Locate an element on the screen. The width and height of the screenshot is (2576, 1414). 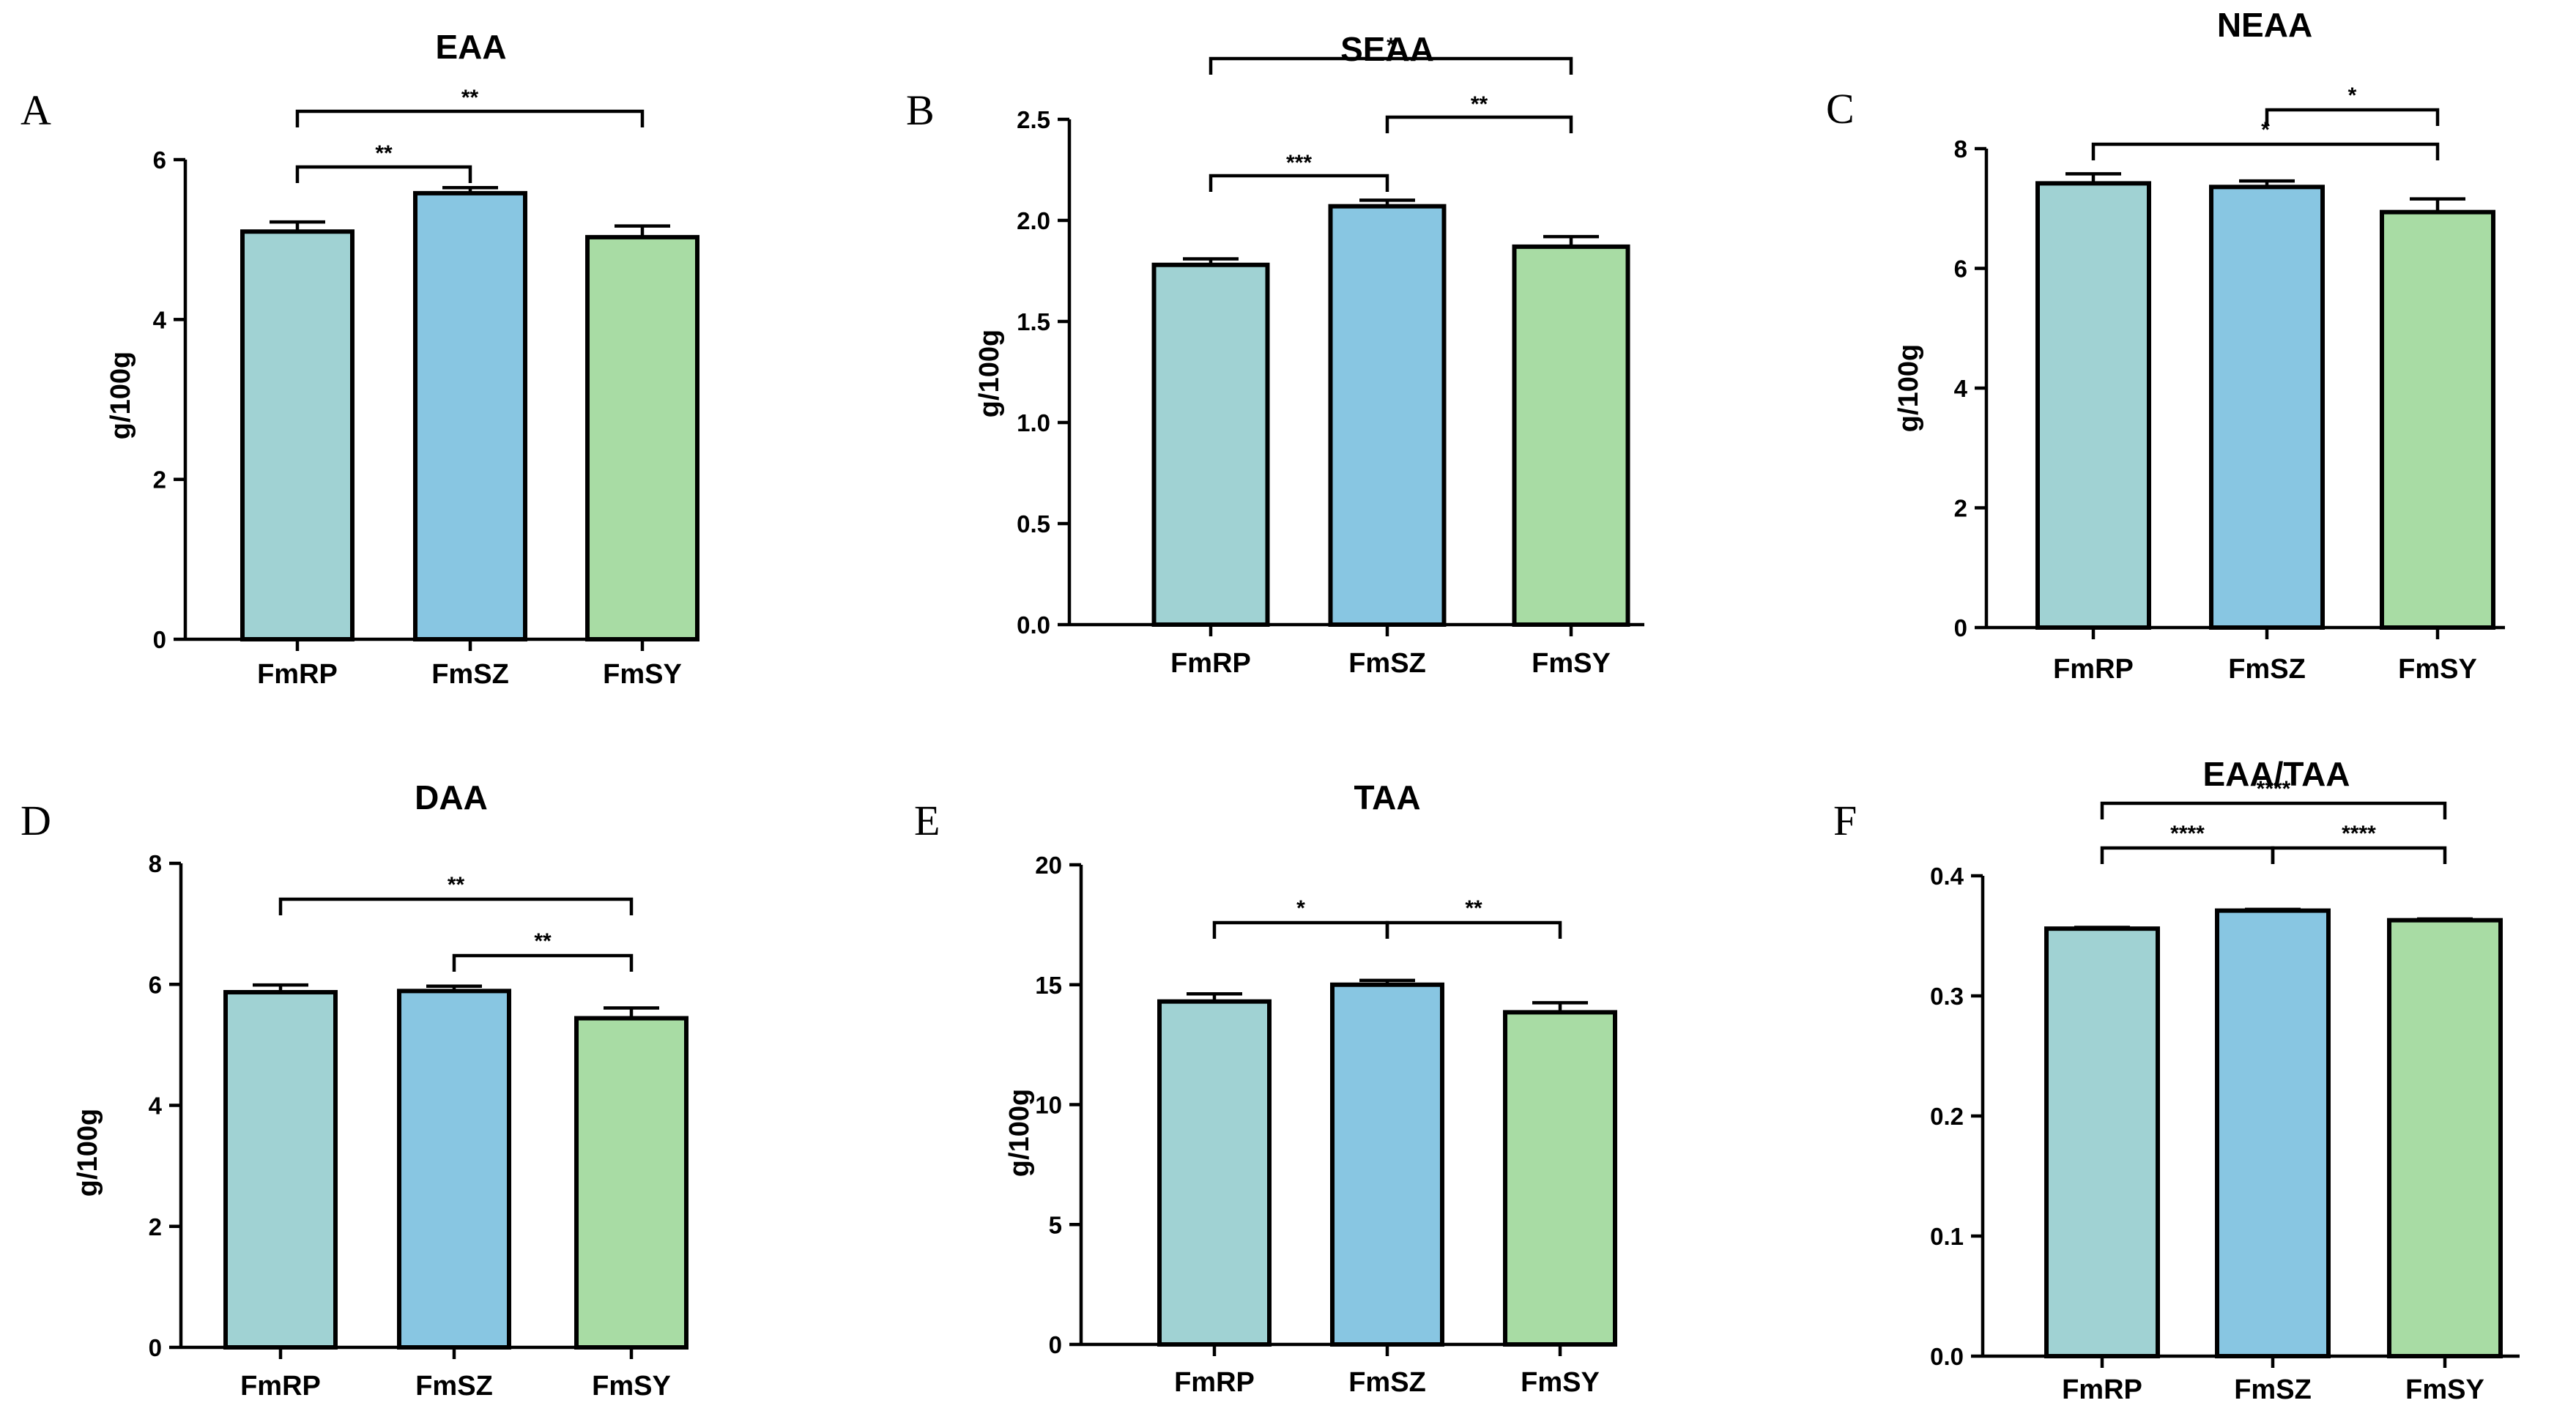
panel-letter: B is located at coordinates (920, 110).